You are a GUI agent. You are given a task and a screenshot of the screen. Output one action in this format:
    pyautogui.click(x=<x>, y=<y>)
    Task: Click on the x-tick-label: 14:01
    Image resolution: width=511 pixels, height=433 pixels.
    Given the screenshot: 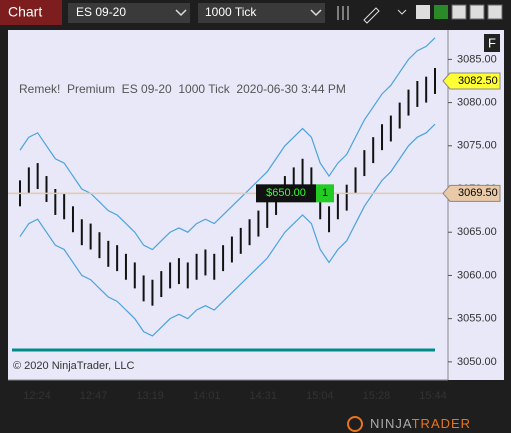 What is the action you would take?
    pyautogui.click(x=207, y=396)
    